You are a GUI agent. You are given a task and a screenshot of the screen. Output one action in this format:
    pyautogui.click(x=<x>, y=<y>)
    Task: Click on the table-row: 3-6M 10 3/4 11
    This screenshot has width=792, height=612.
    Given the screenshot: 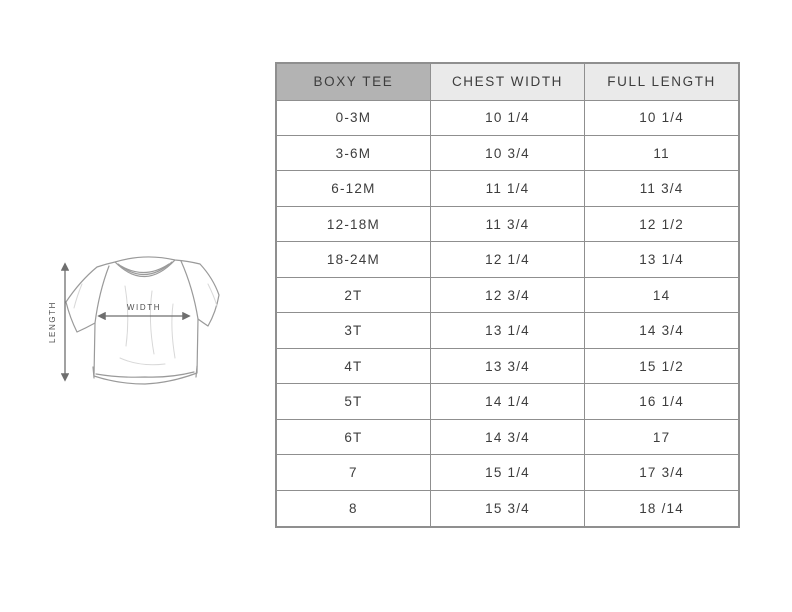 What is the action you would take?
    pyautogui.click(x=507, y=153)
    